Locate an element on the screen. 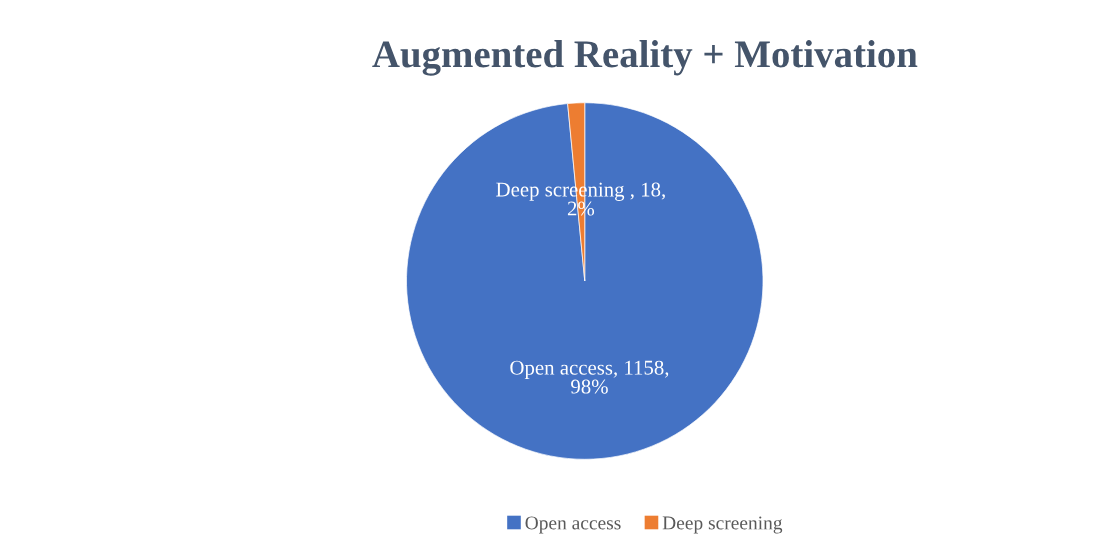 The height and width of the screenshot is (551, 1093). data-label: Open access, 1158, 98% is located at coordinates (589, 377).